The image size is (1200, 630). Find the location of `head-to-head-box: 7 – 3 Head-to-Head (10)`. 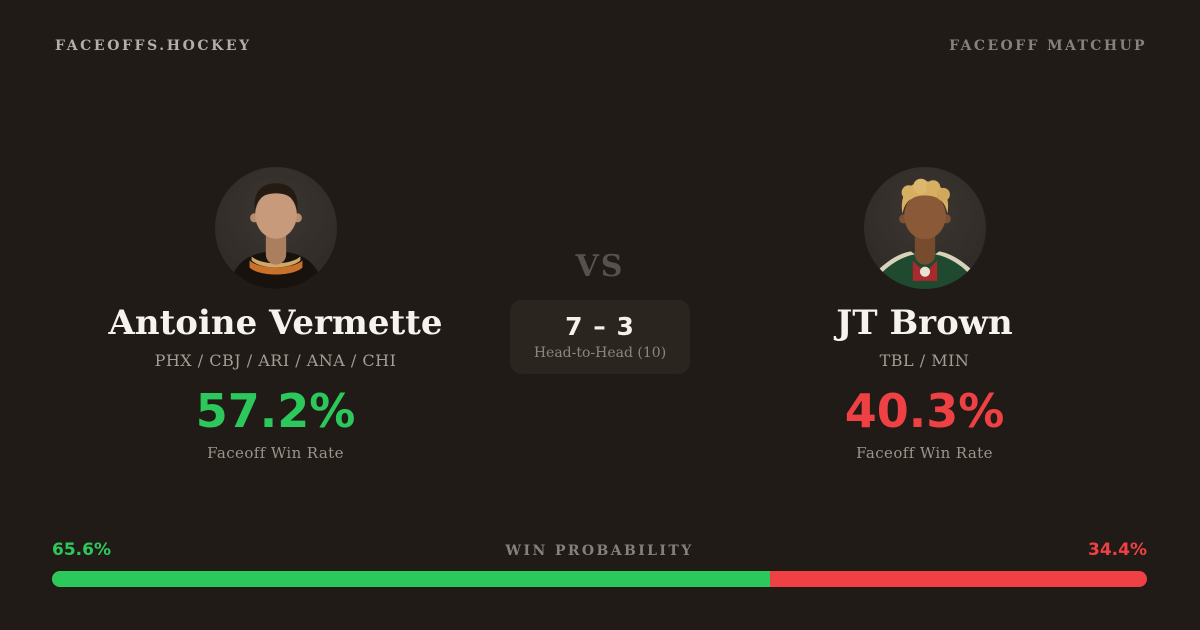

head-to-head-box: 7 – 3 Head-to-Head (10) is located at coordinates (600, 337).